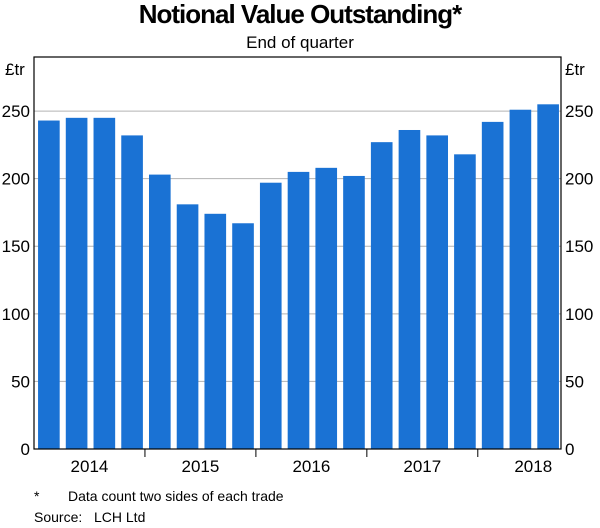 The height and width of the screenshot is (528, 600). I want to click on bar-2015-q2, so click(187, 326).